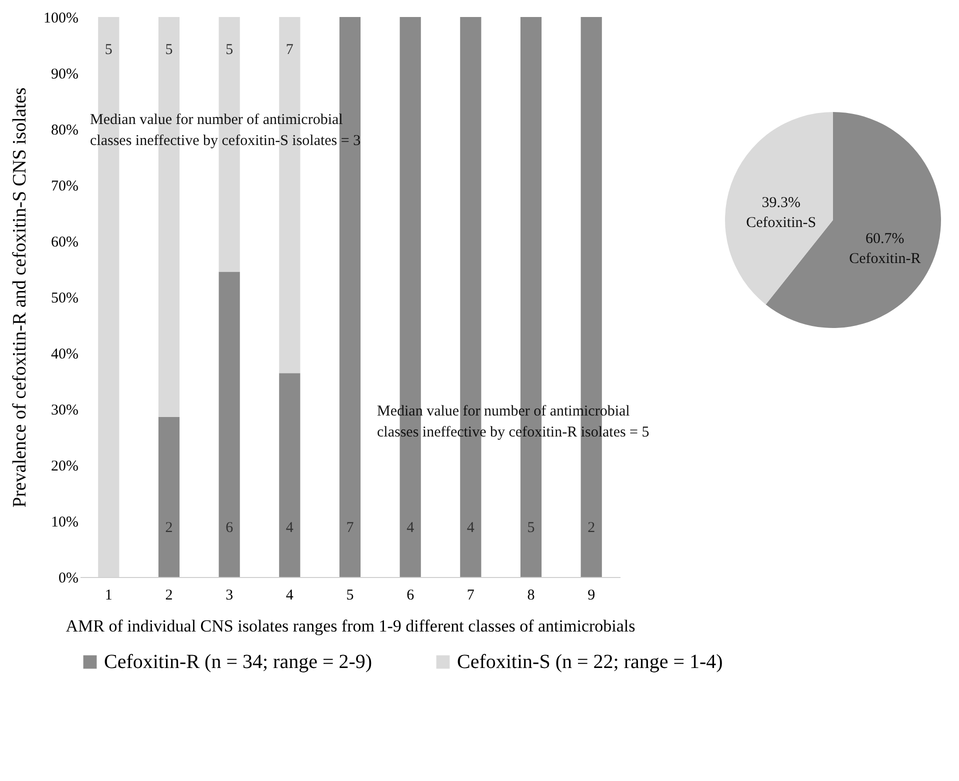  What do you see at coordinates (64, 130) in the screenshot?
I see `y-tick-label: 80%` at bounding box center [64, 130].